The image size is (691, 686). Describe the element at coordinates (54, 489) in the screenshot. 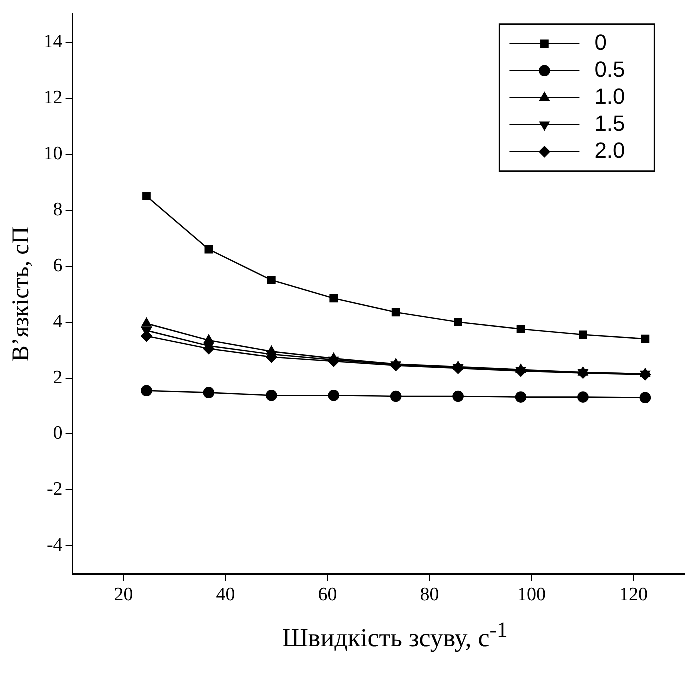

I see `y-tick-label: -2` at that location.